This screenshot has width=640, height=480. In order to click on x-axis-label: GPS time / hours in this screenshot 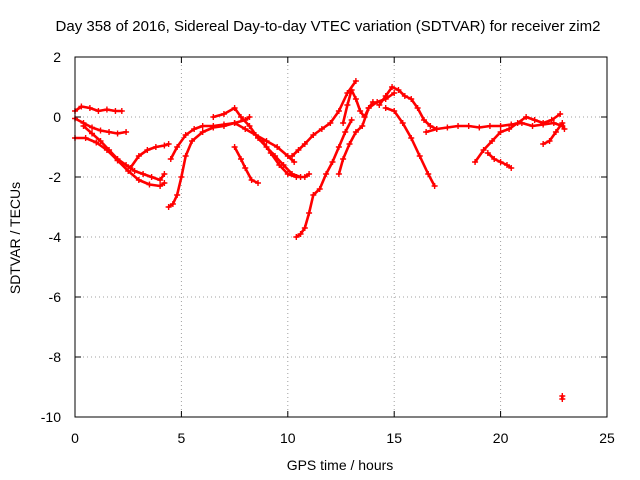, I will do `click(340, 465)`.